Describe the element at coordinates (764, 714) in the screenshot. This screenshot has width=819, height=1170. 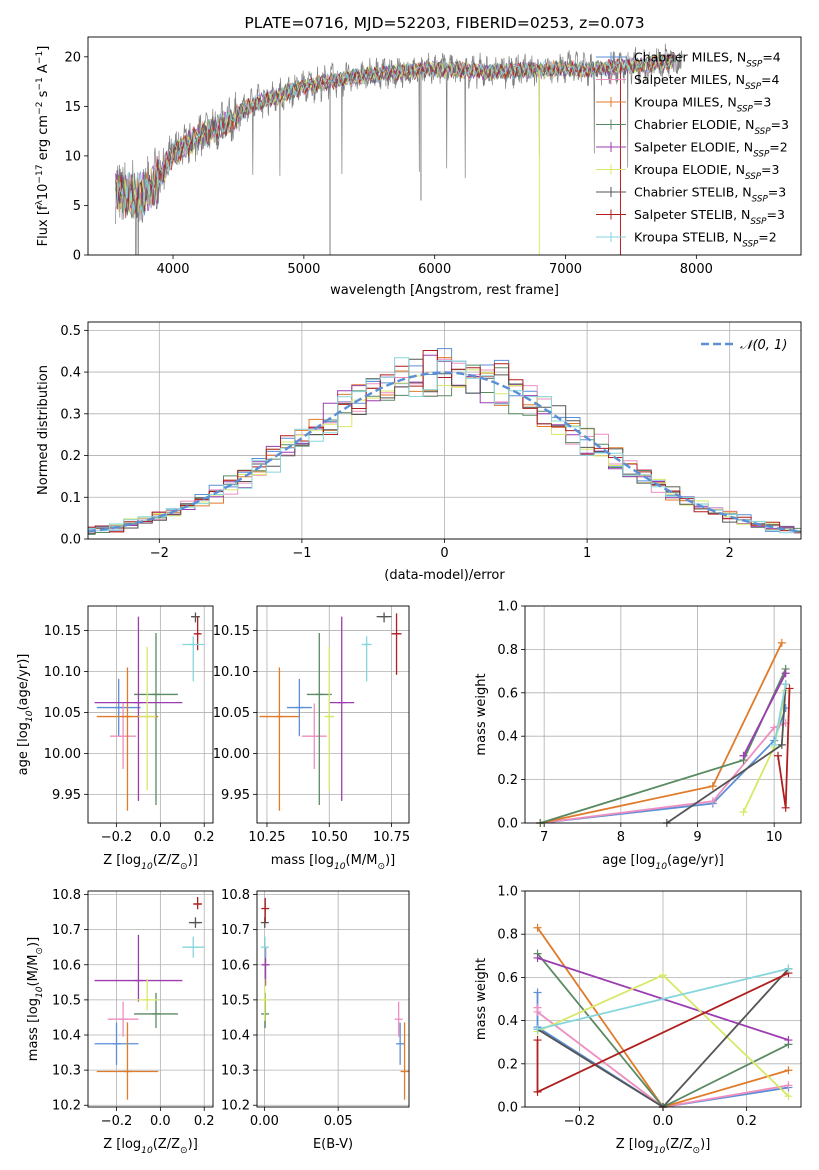
I see `series-line-s_elodie` at that location.